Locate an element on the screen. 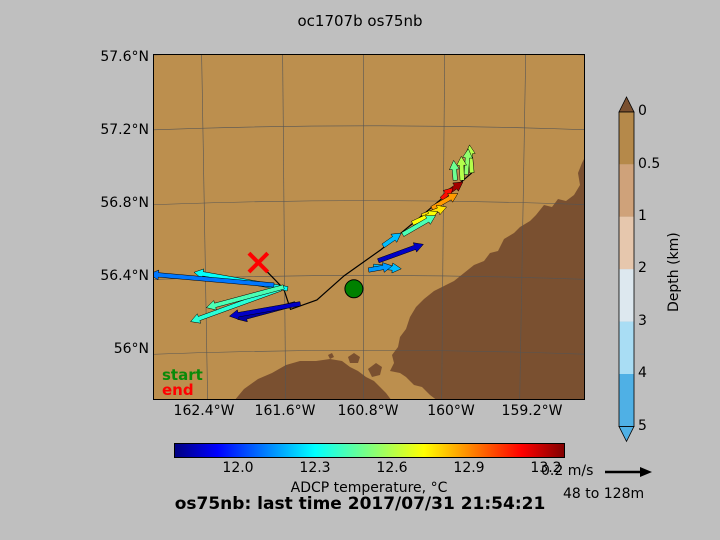  lon-tick-label: 160.8°W is located at coordinates (368, 411).